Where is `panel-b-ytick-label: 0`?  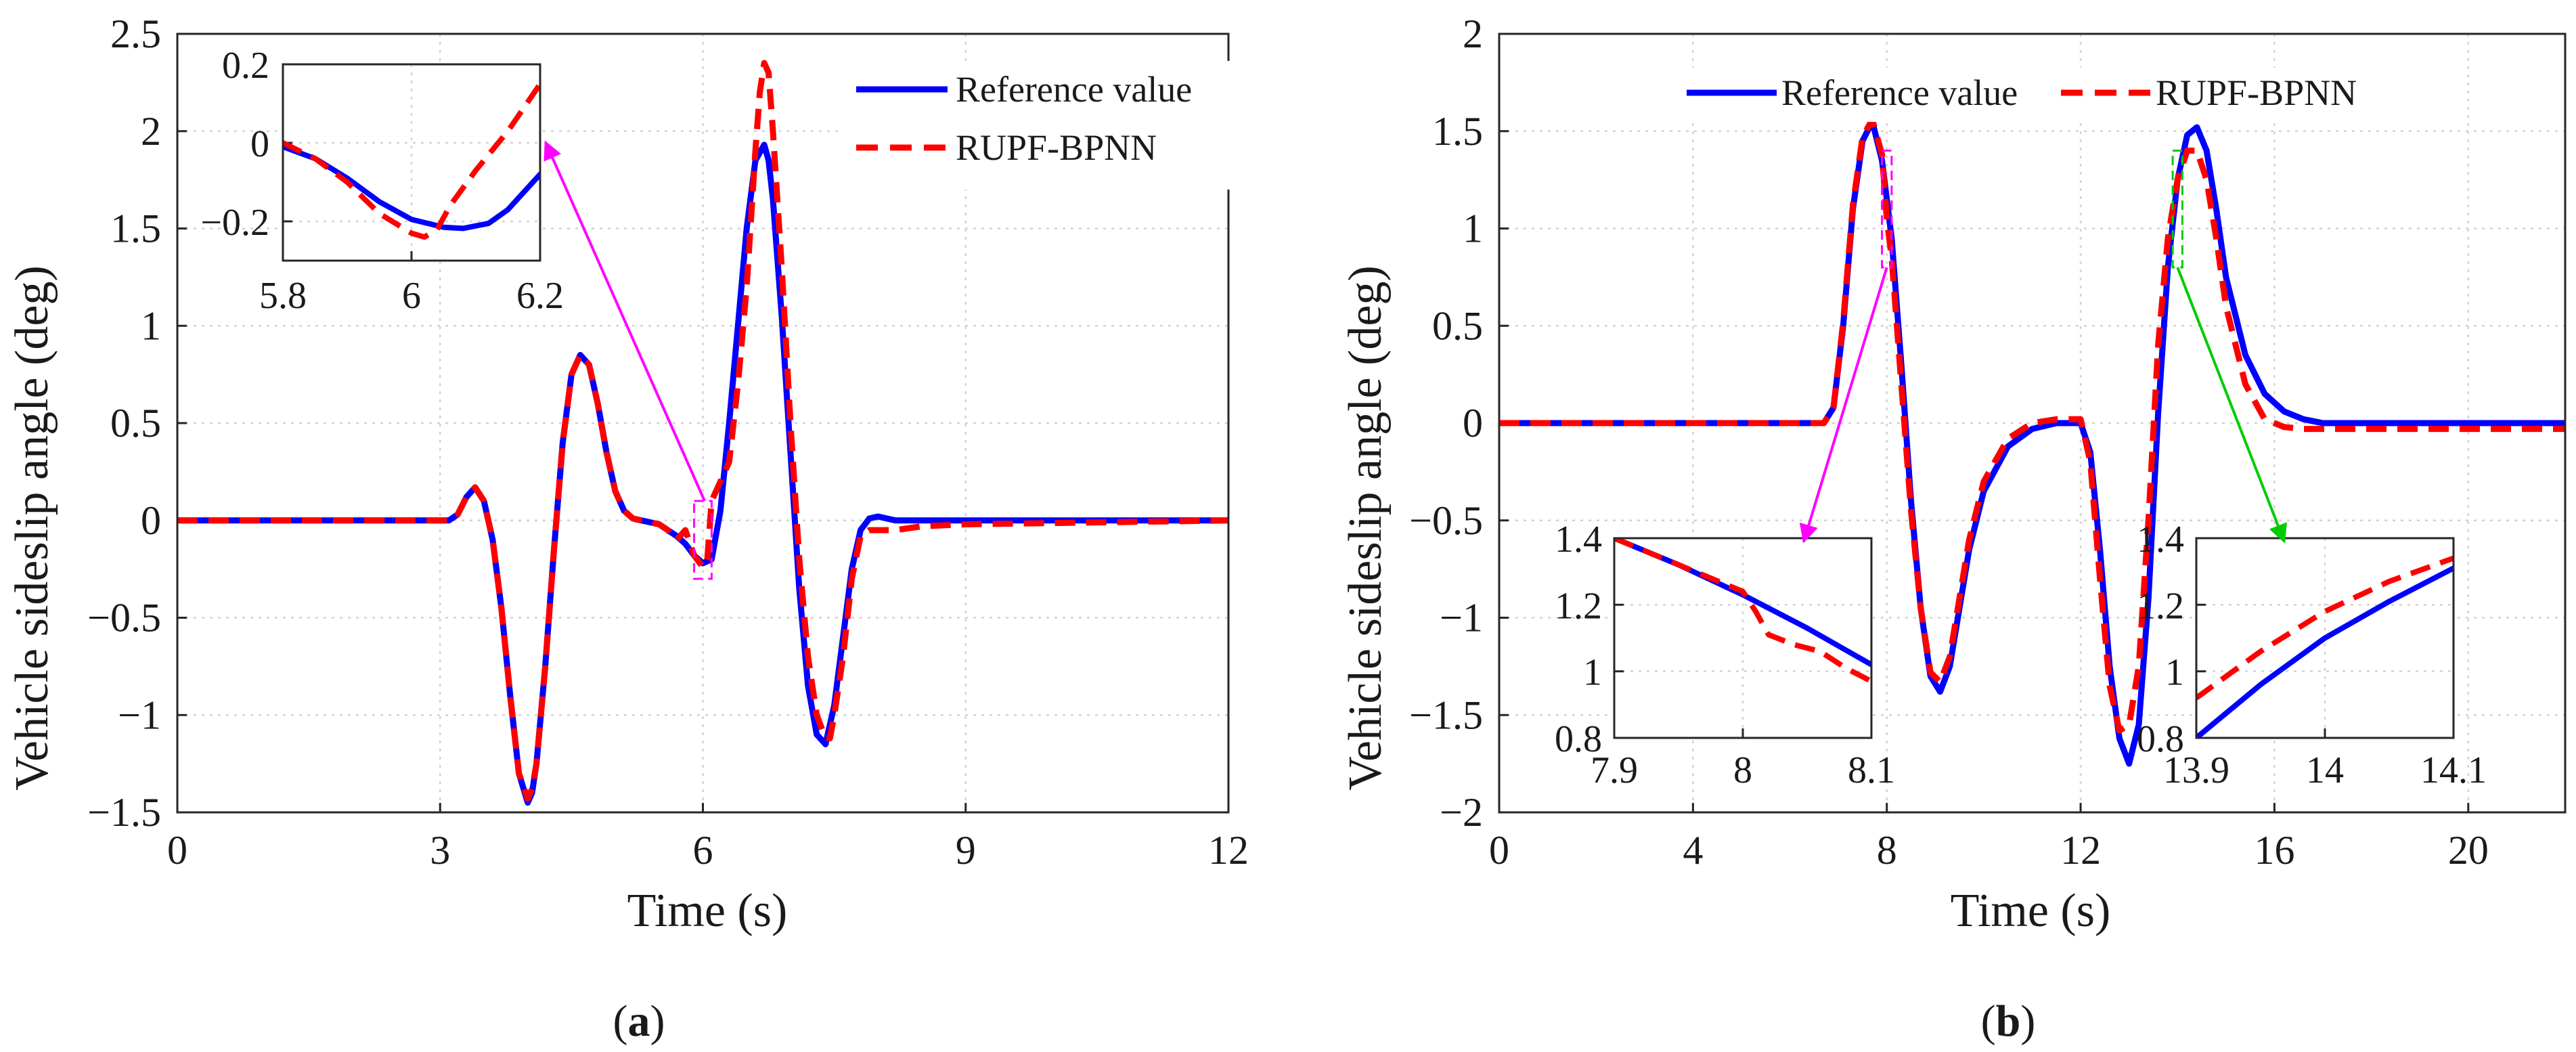
panel-b-ytick-label: 0 is located at coordinates (1473, 423).